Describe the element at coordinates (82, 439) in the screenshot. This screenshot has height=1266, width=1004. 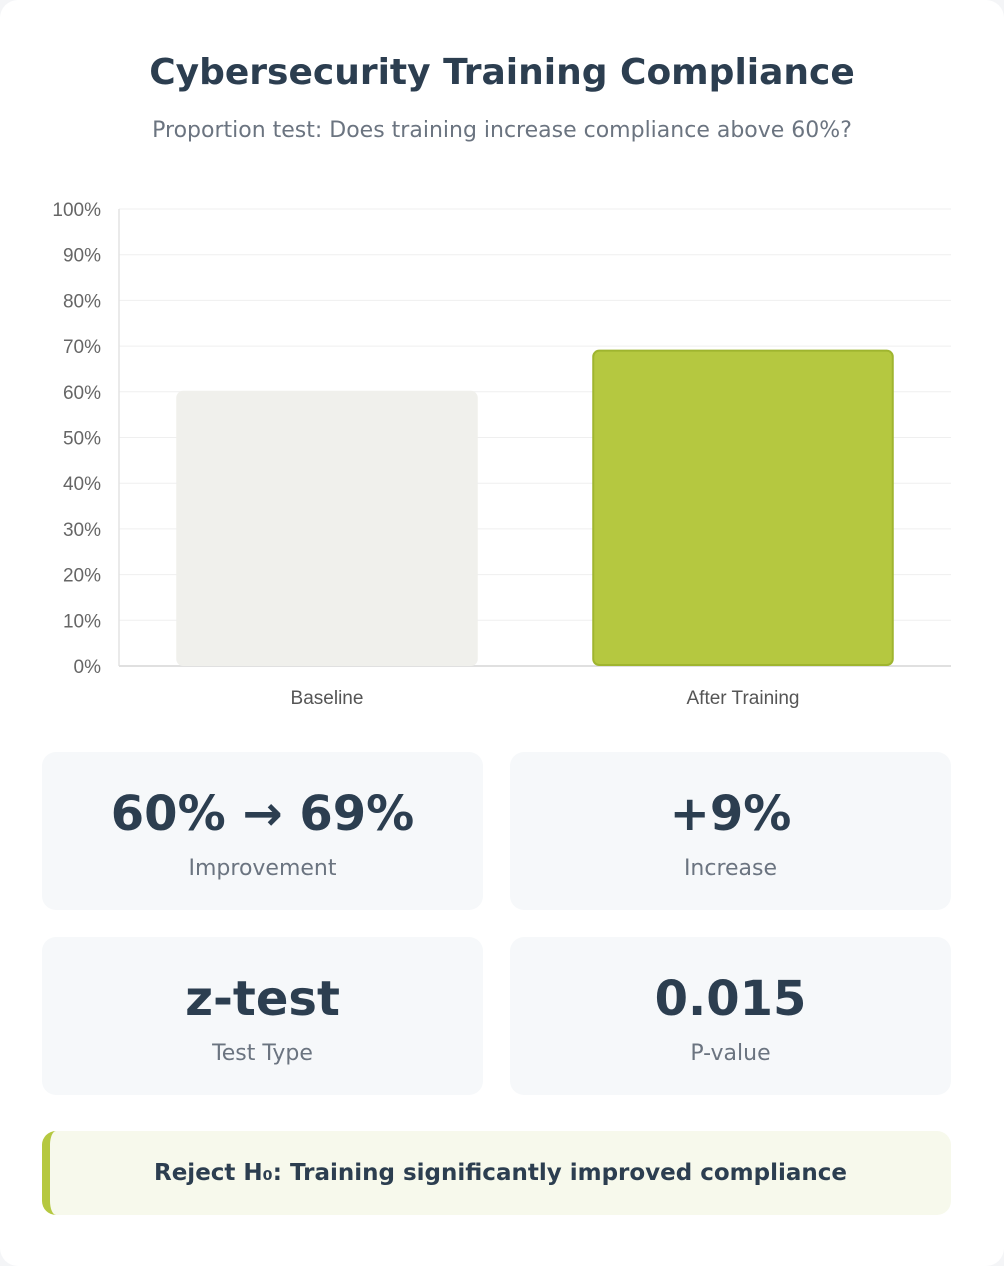
I see `y-tick-label: 50%` at that location.